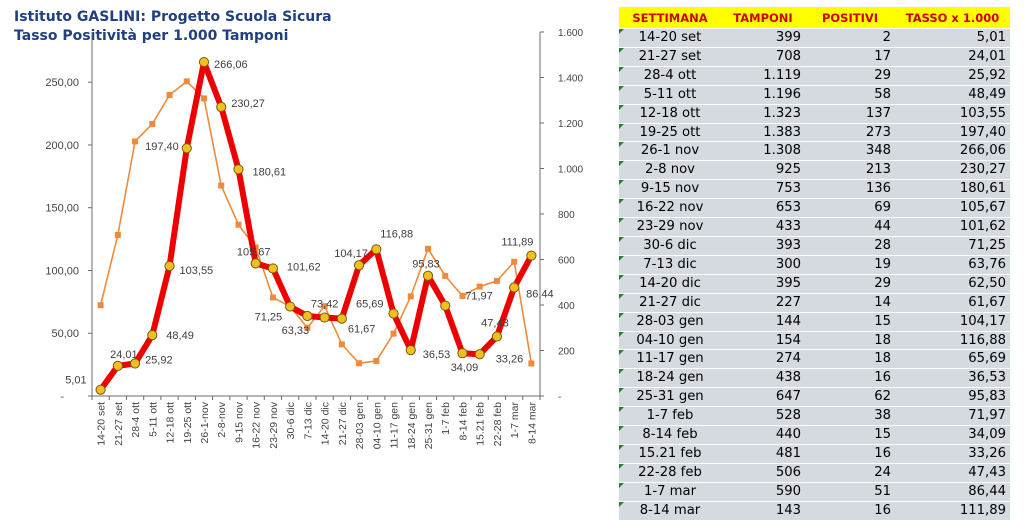 Image resolution: width=1024 pixels, height=520 pixels. What do you see at coordinates (952, 359) in the screenshot?
I see `tasso-cell: 65,69` at bounding box center [952, 359].